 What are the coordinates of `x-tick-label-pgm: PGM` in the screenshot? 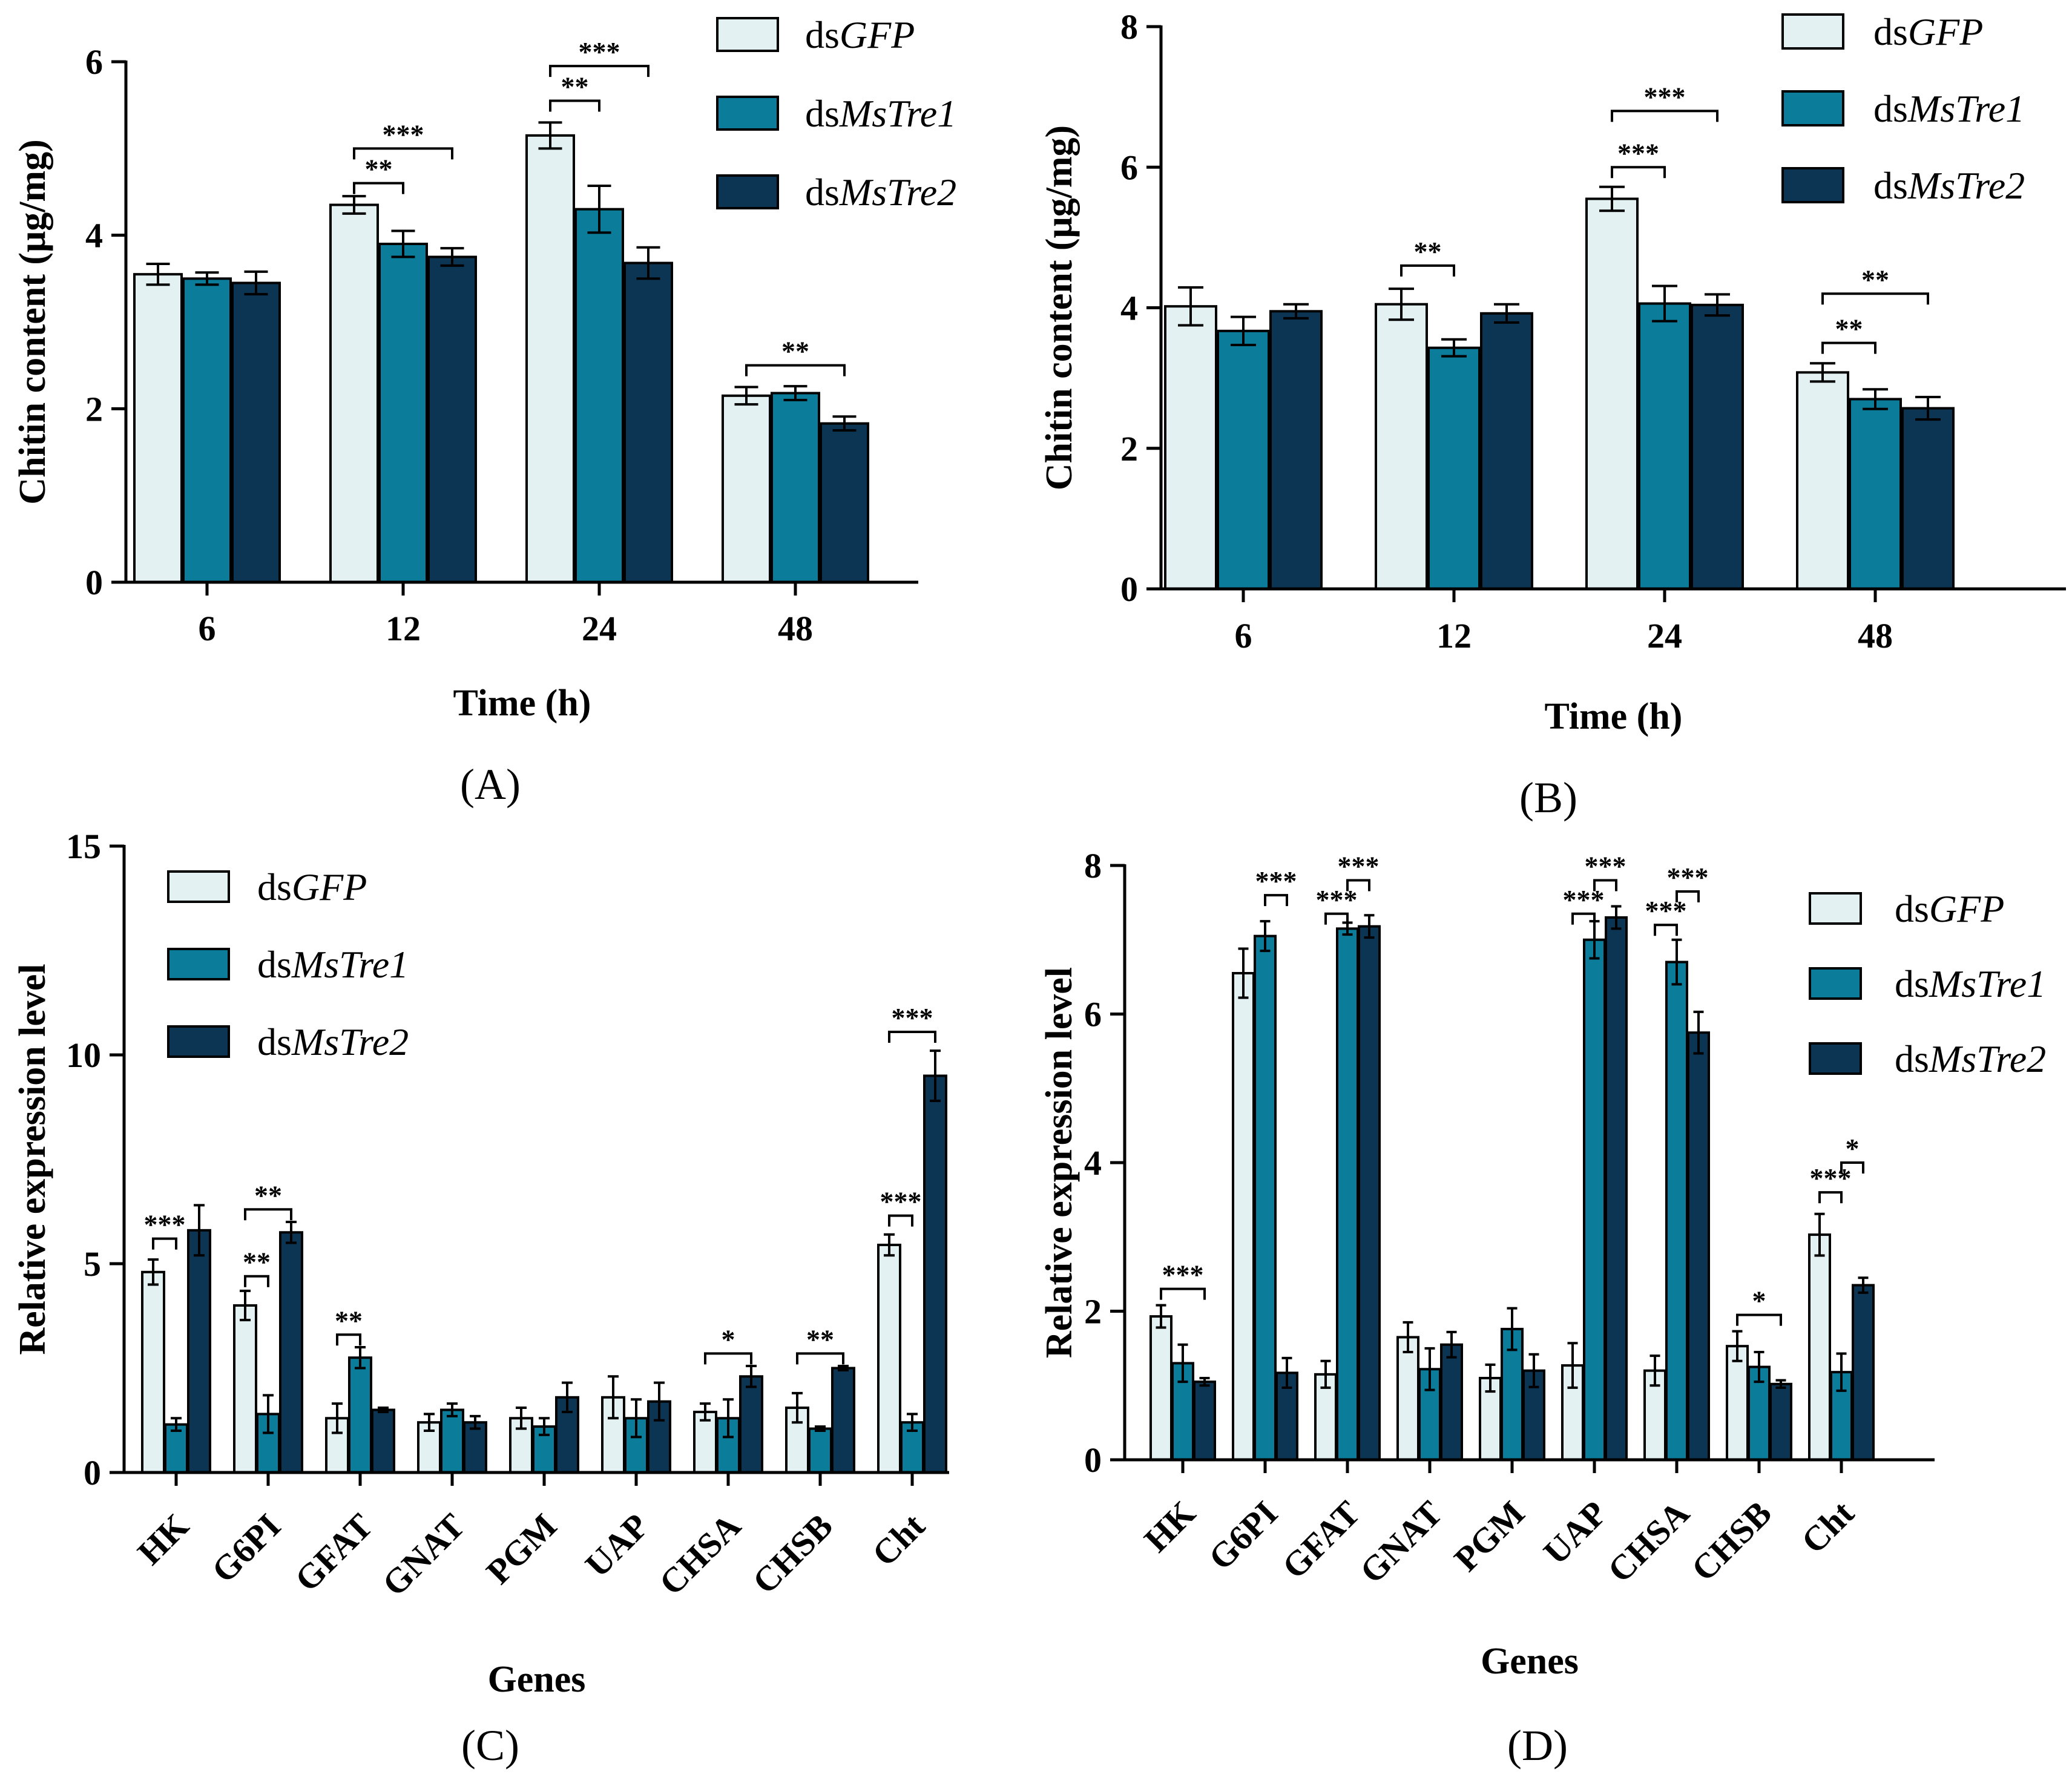 It's located at (522, 1549).